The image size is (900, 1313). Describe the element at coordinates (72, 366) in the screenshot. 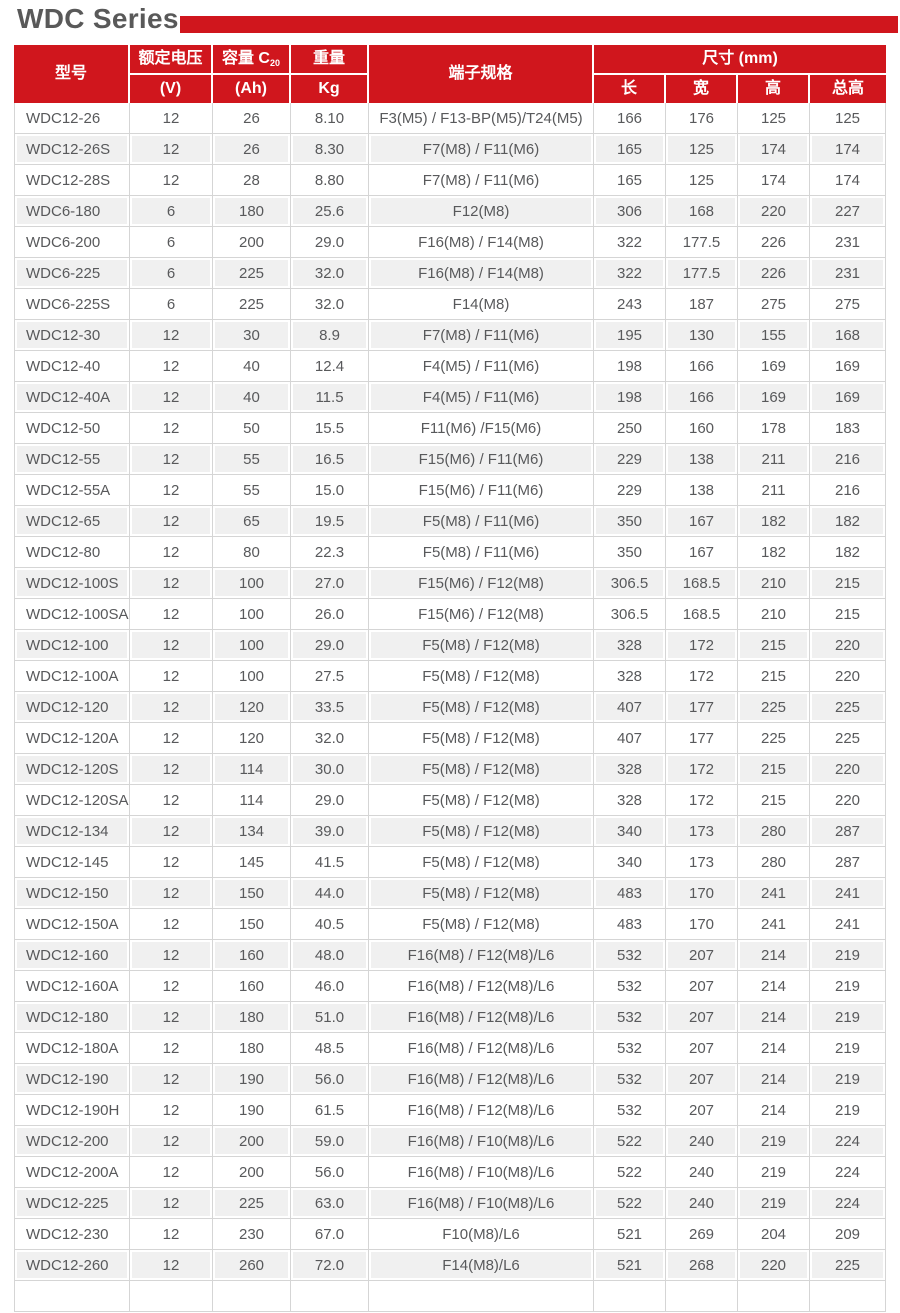

I see `model-cell: WDC12-40` at that location.